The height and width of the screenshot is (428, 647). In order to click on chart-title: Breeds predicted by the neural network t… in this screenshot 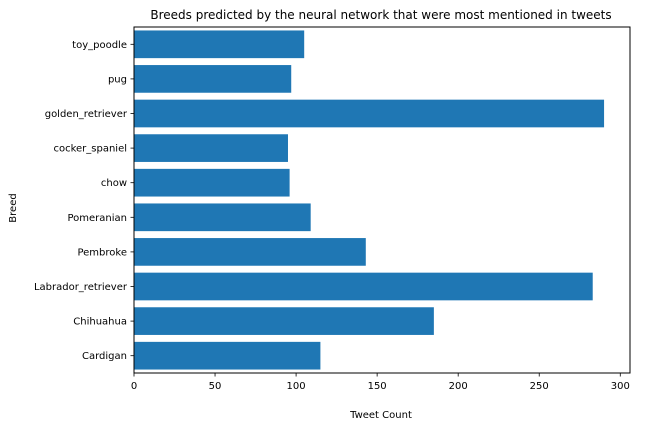, I will do `click(380, 15)`.